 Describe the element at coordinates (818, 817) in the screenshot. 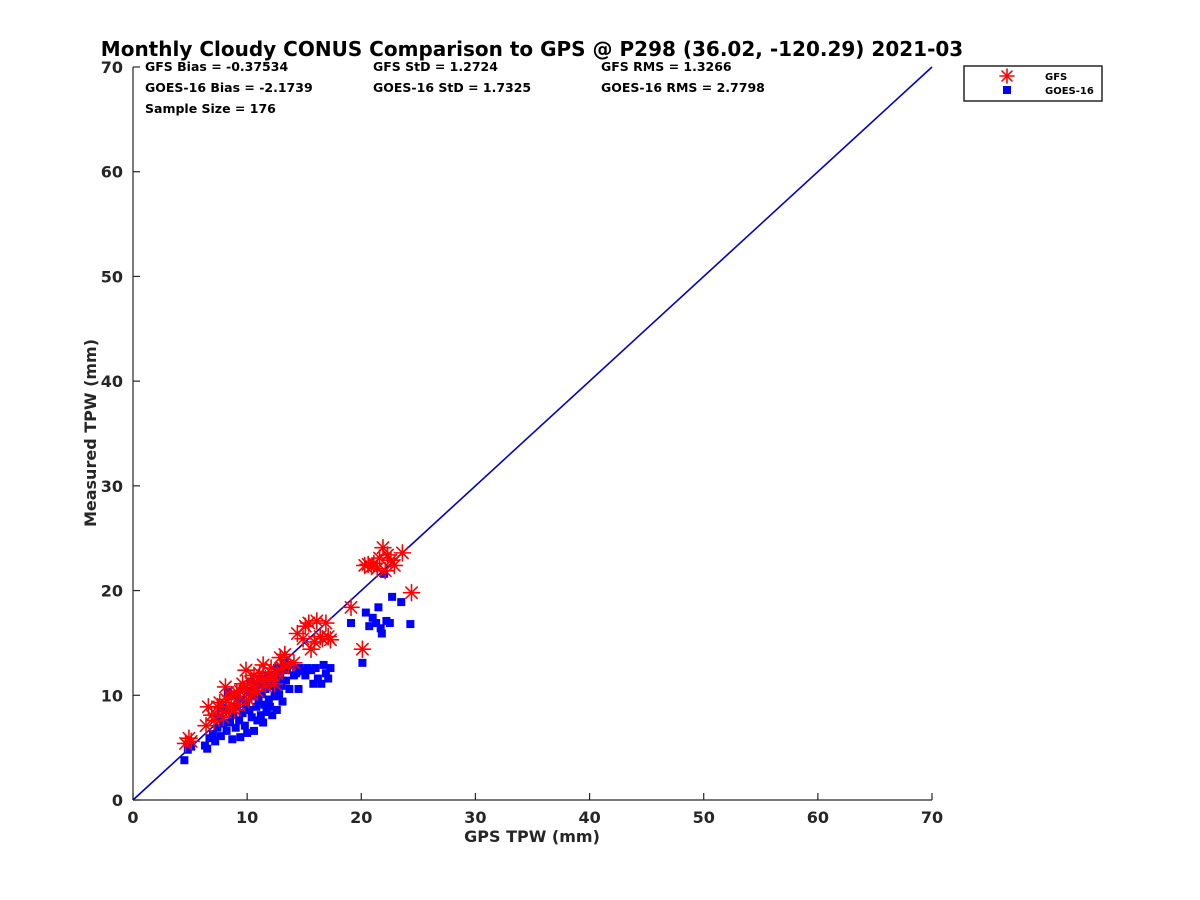

I see `x-tick-label: 60` at that location.